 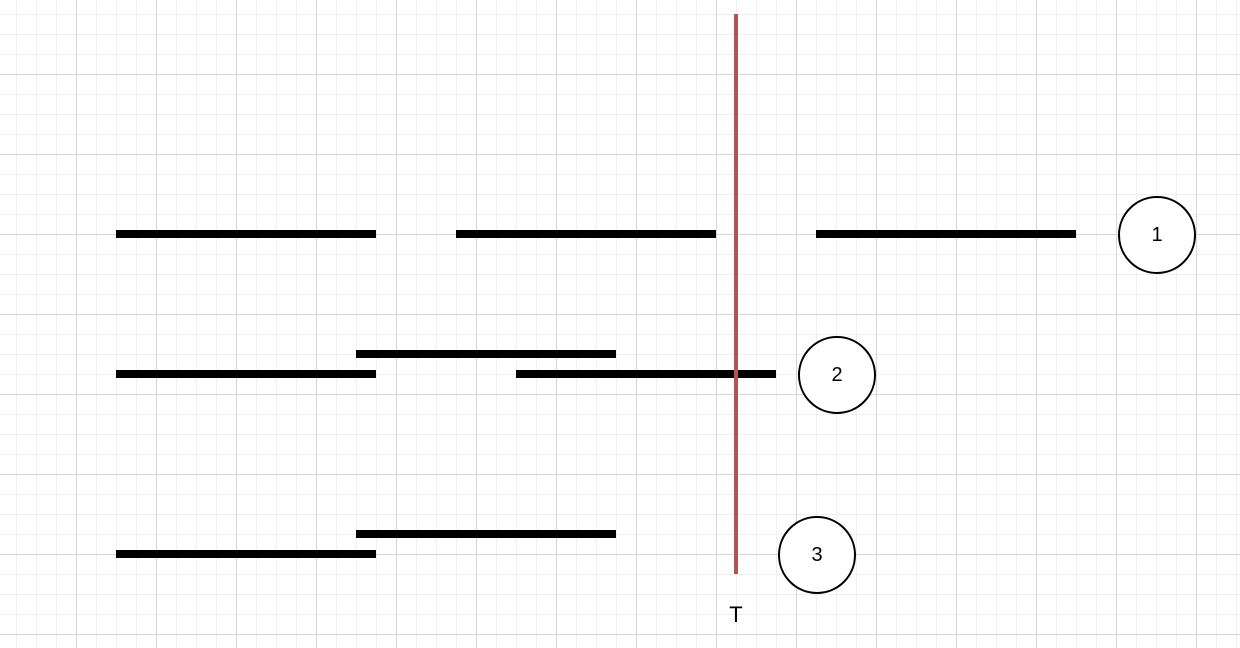 I want to click on time-marker-label: T, so click(x=736, y=614).